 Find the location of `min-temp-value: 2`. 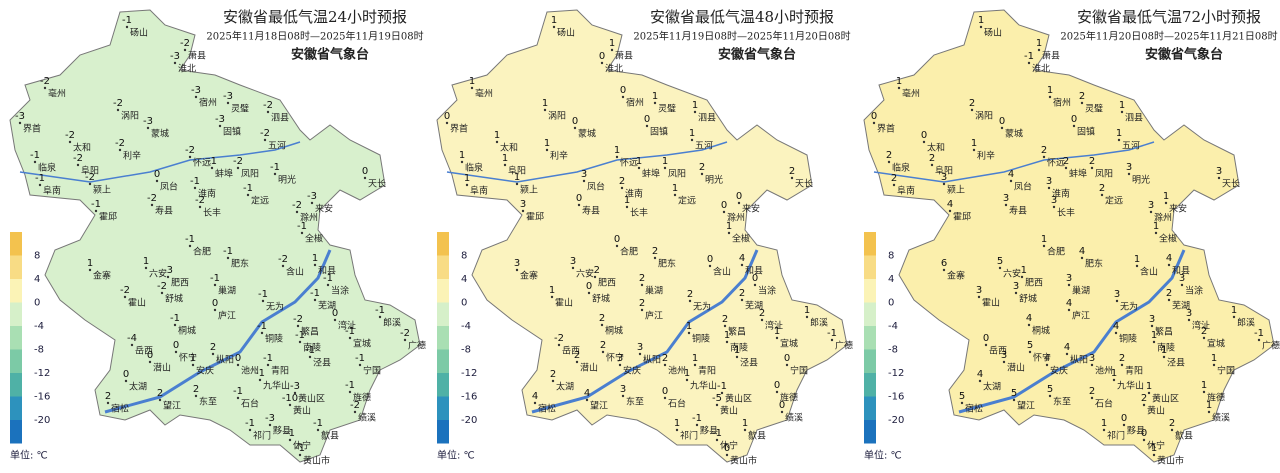

min-temp-value: 2 is located at coordinates (603, 345).